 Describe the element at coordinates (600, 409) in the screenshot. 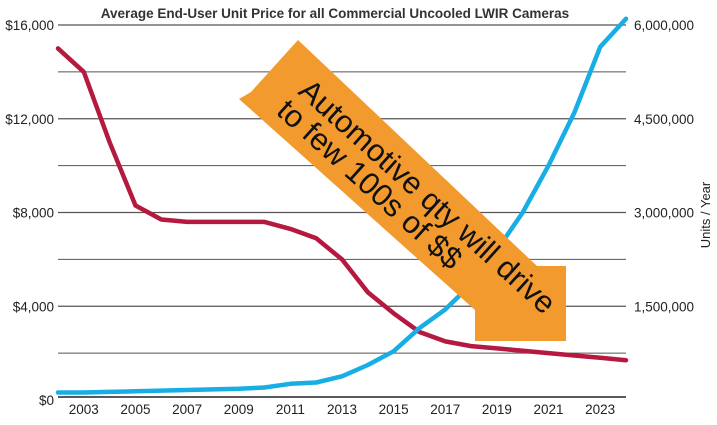

I see `x-tick-label: 2023` at that location.